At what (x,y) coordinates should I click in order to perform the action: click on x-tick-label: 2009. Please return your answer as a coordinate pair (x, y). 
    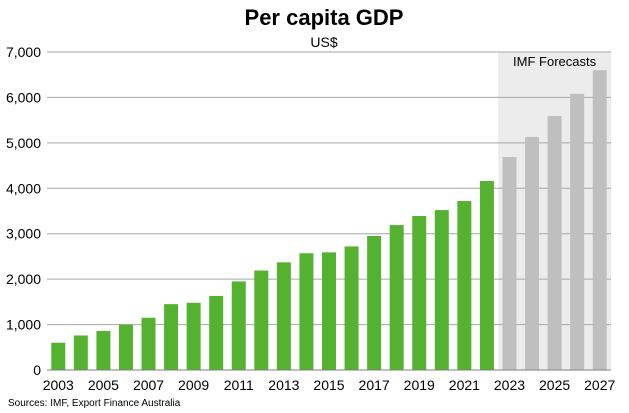
    Looking at the image, I should click on (193, 385).